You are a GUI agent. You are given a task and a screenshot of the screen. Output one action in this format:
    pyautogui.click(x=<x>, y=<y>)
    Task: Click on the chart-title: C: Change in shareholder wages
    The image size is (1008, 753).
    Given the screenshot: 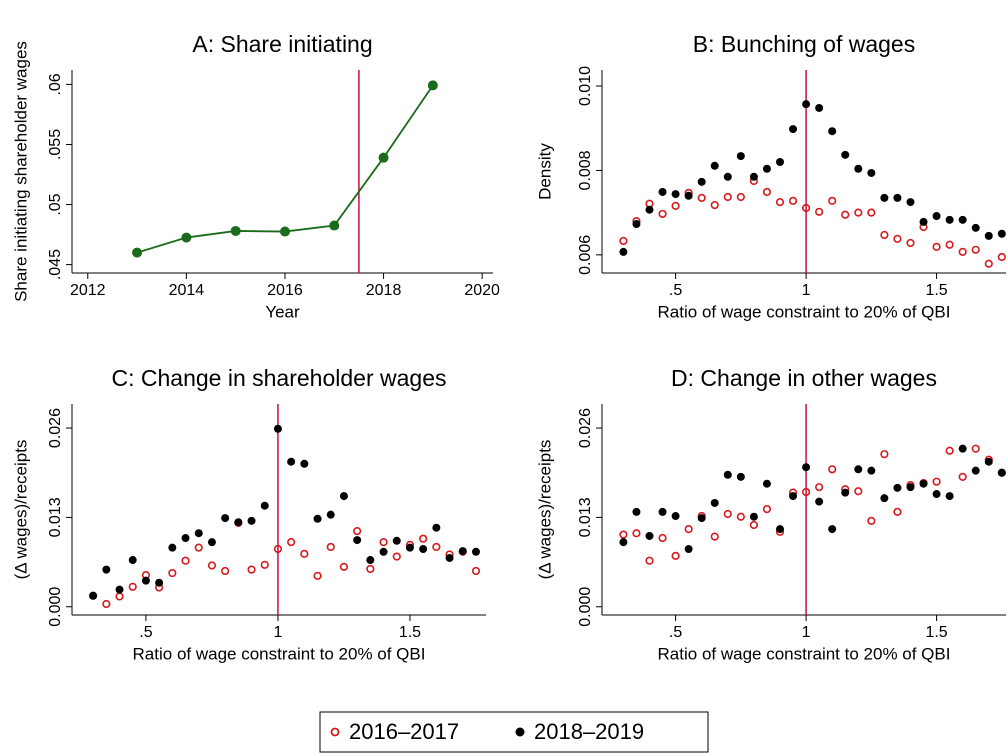 What is the action you would take?
    pyautogui.click(x=279, y=378)
    